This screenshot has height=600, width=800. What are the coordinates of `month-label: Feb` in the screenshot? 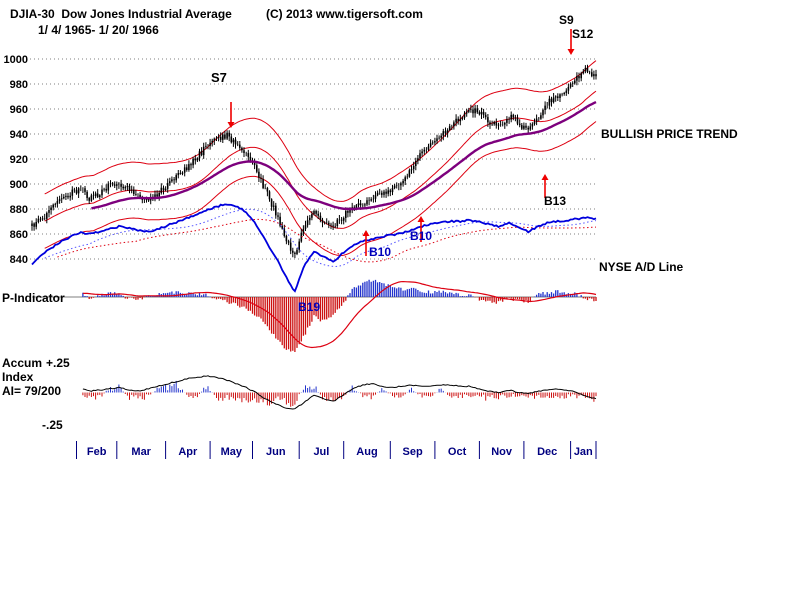 It's located at (97, 452).